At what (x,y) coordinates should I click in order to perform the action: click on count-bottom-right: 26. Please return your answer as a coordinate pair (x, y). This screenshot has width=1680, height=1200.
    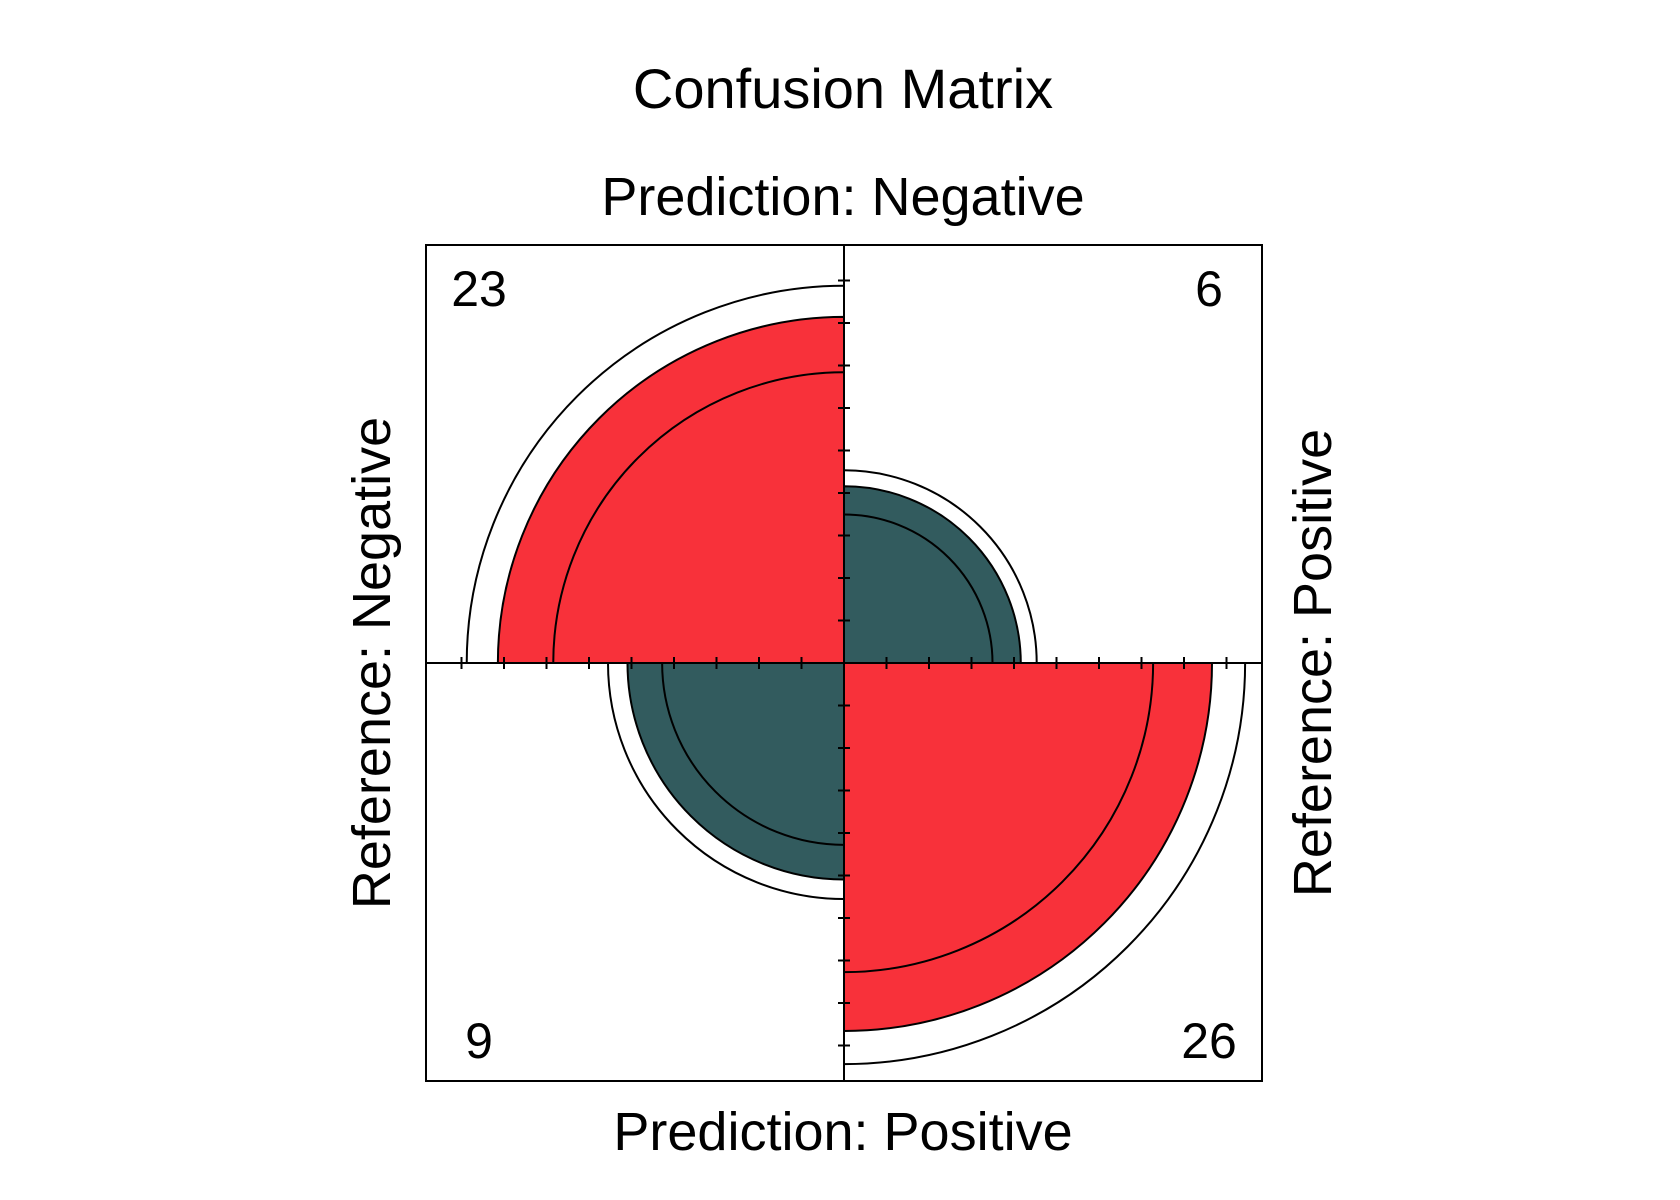
    Looking at the image, I should click on (1209, 1041).